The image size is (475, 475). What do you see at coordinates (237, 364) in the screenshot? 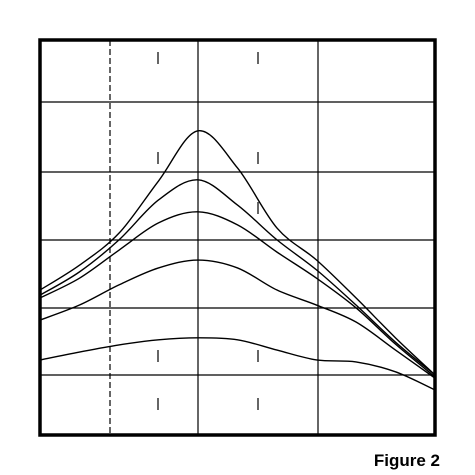
I see `curve` at bounding box center [237, 364].